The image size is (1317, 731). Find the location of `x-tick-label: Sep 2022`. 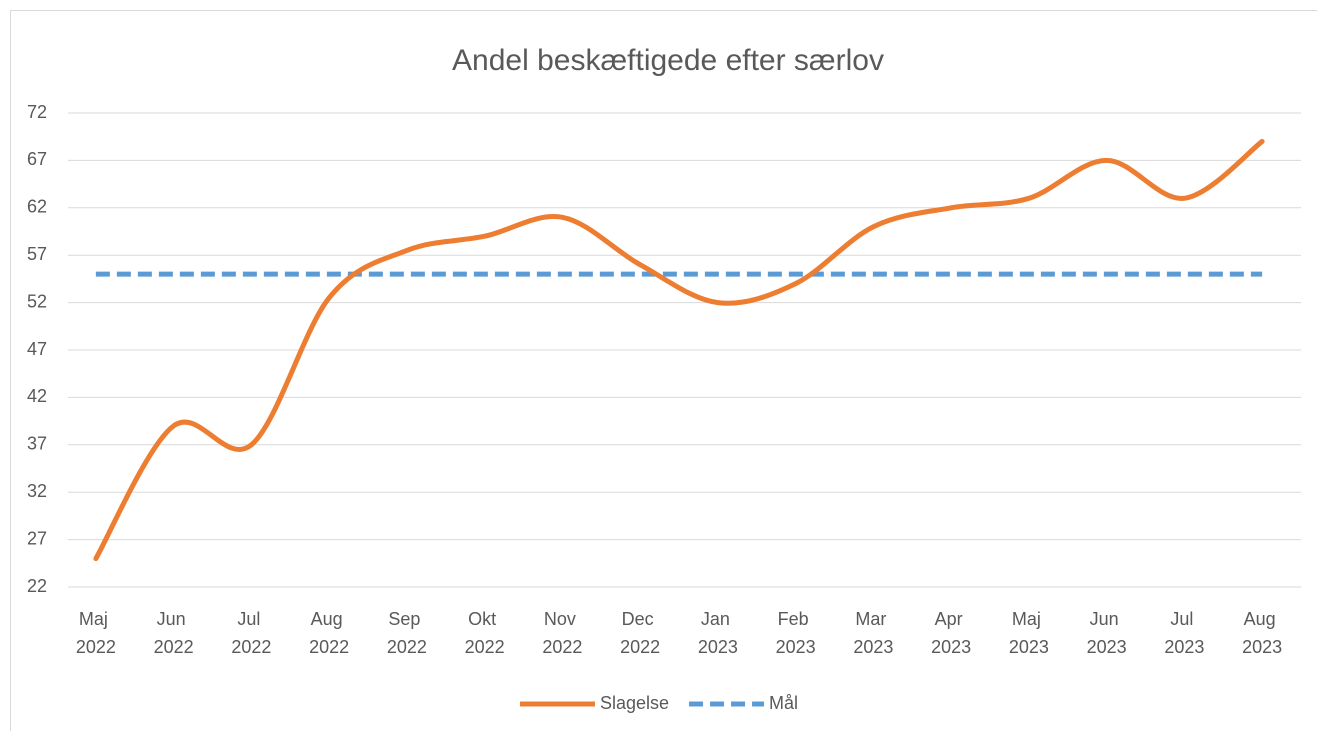

x-tick-label: Sep 2022 is located at coordinates (407, 633).